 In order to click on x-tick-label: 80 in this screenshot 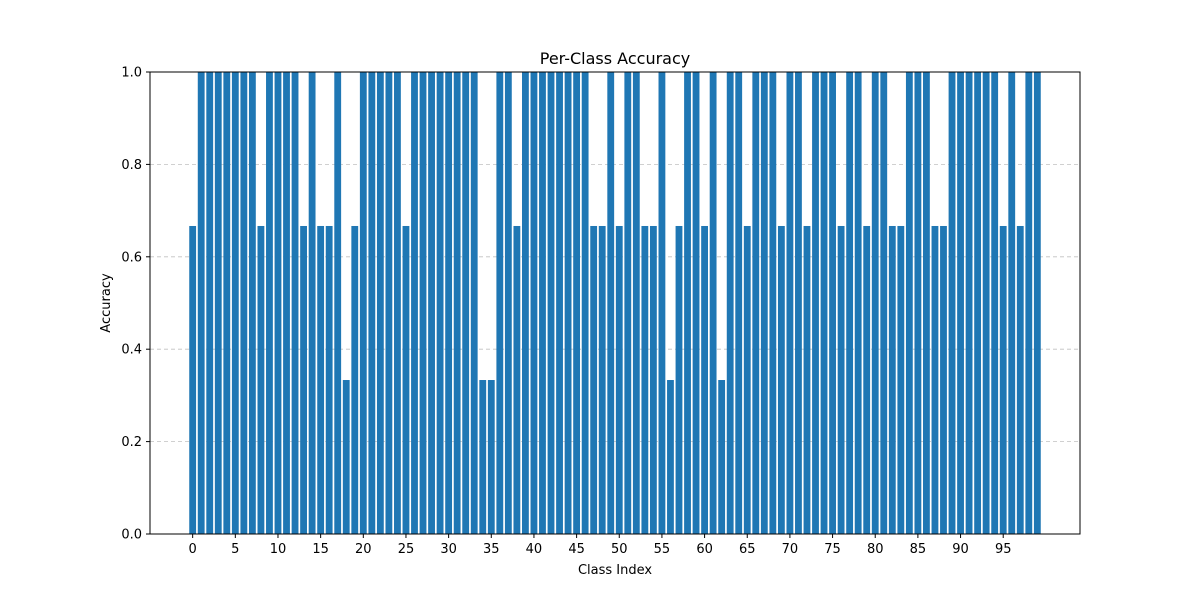, I will do `click(875, 549)`.